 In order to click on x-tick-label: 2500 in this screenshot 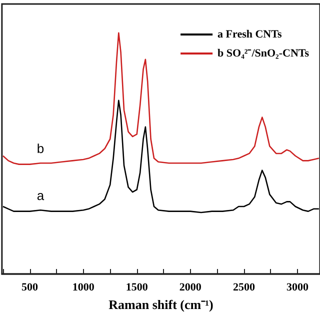, I will do `click(244, 288)`.